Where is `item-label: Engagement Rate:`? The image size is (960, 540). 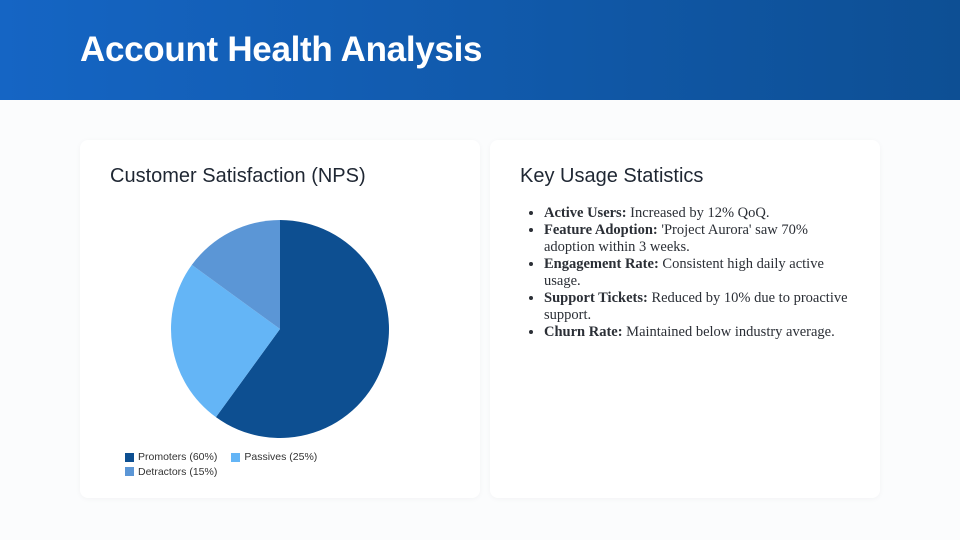 item-label: Engagement Rate: is located at coordinates (601, 264).